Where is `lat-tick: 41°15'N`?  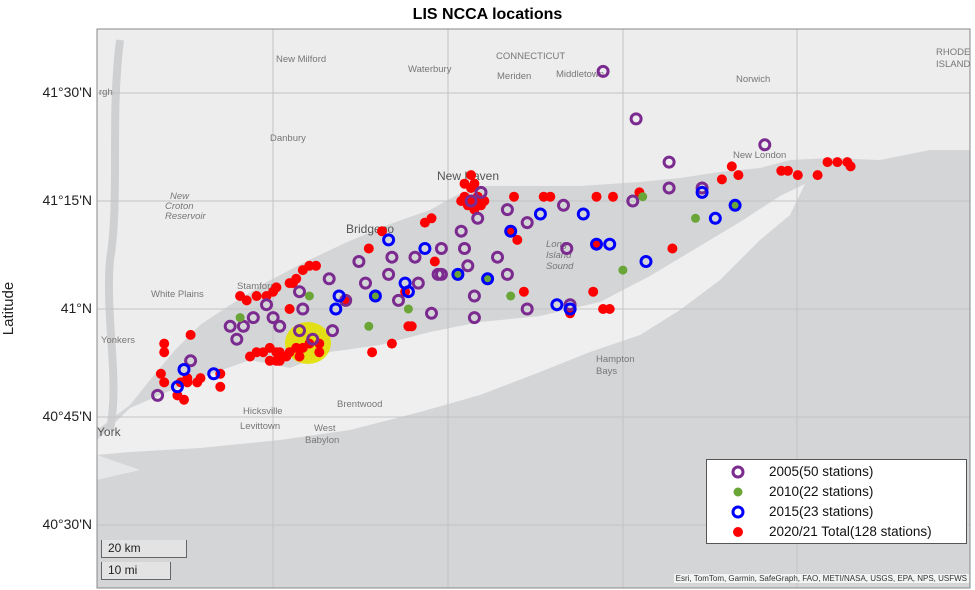
lat-tick: 41°15'N is located at coordinates (67, 200).